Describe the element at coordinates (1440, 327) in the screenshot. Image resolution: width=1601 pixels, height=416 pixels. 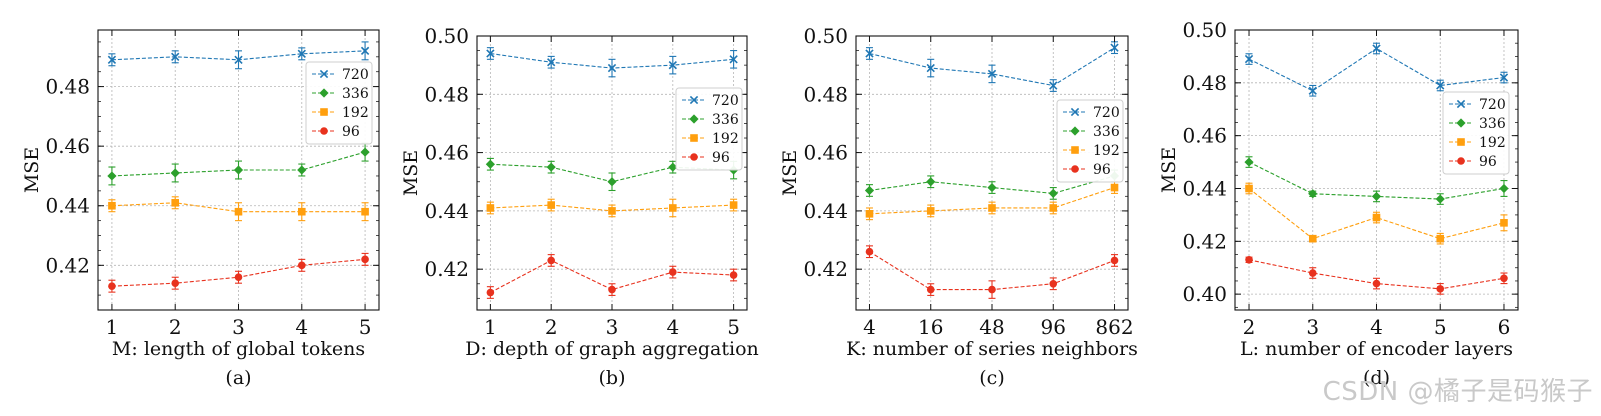
I see `x-tick-label: 5` at that location.